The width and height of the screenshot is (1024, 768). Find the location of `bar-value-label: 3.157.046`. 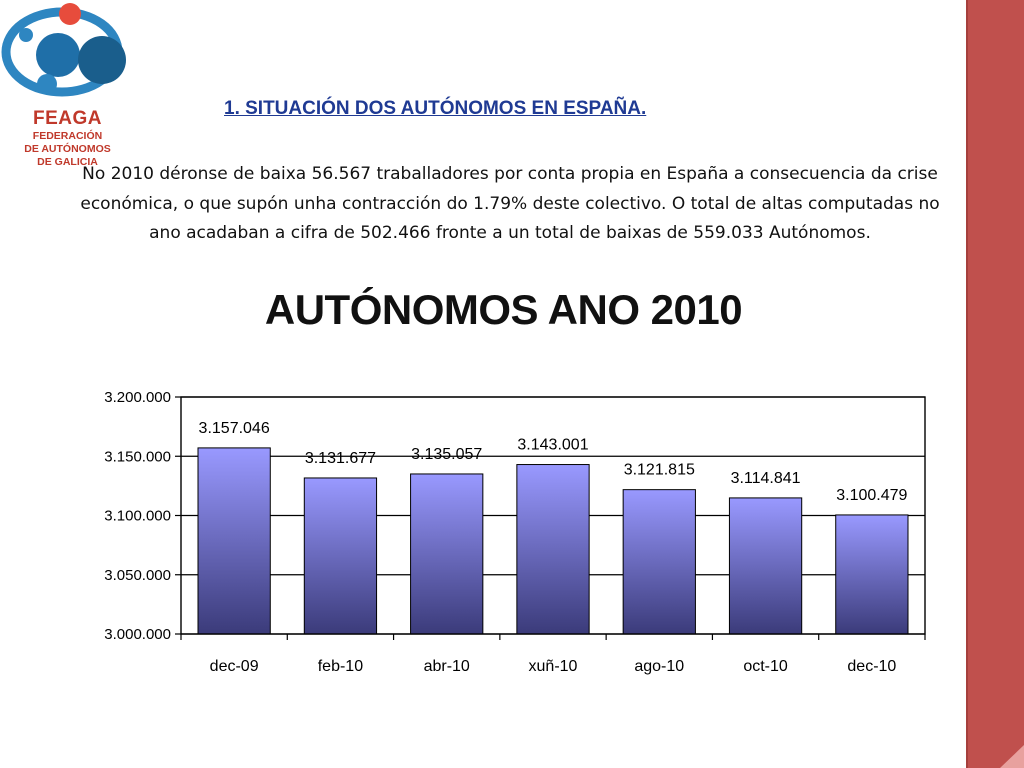

bar-value-label: 3.157.046 is located at coordinates (234, 428).